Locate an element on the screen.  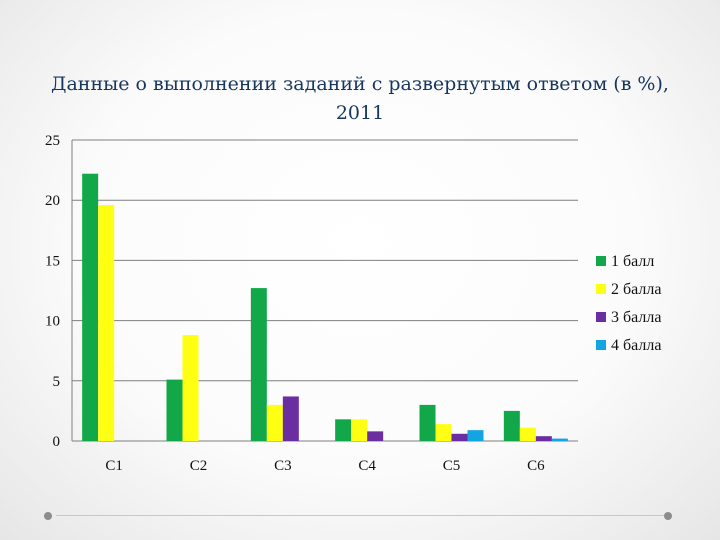
y-axis-ticks: 0 5 10 15 20 25 is located at coordinates (52, 291).